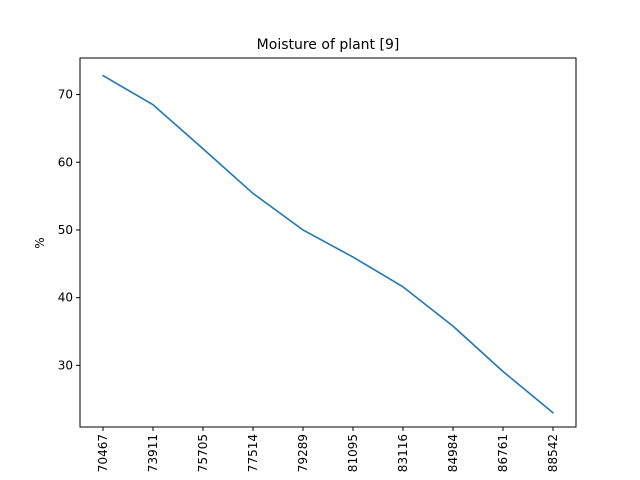 This screenshot has height=480, width=640. What do you see at coordinates (65, 230) in the screenshot?
I see `y-tick-label: 50` at bounding box center [65, 230].